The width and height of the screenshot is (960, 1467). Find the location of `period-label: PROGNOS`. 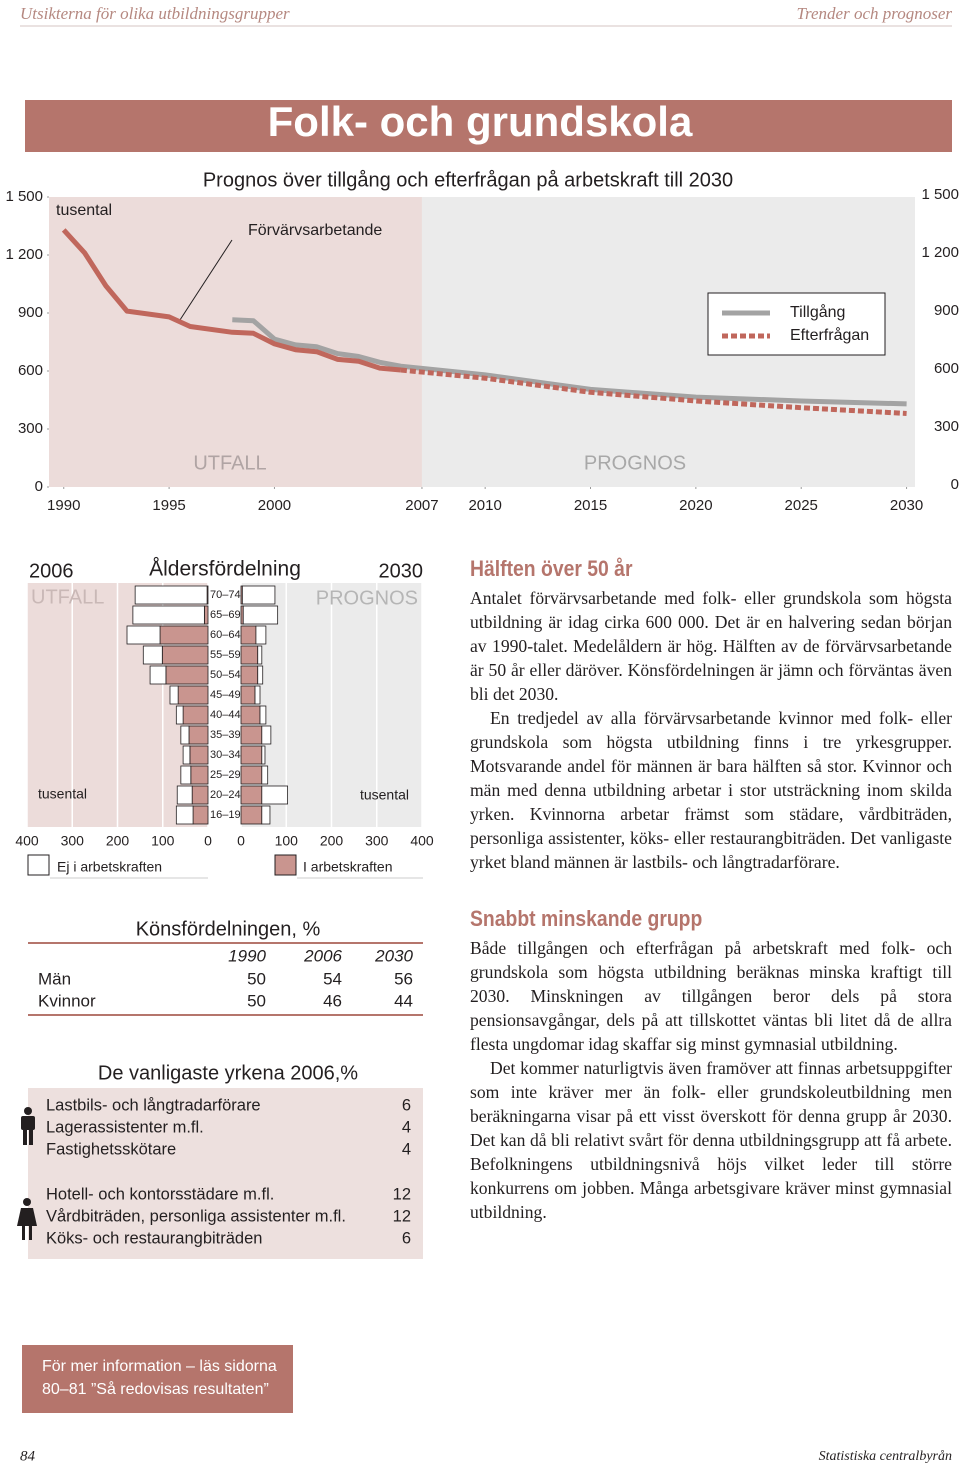

period-label: PROGNOS is located at coordinates (367, 598).